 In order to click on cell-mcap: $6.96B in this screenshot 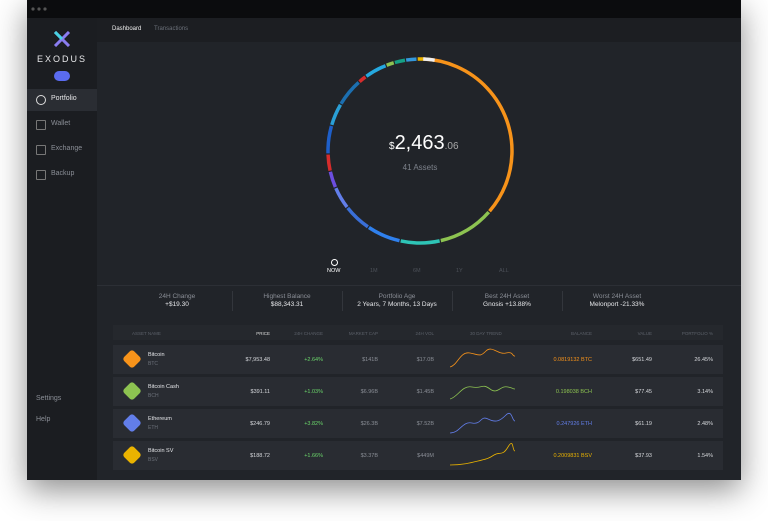, I will do `click(369, 392)`.